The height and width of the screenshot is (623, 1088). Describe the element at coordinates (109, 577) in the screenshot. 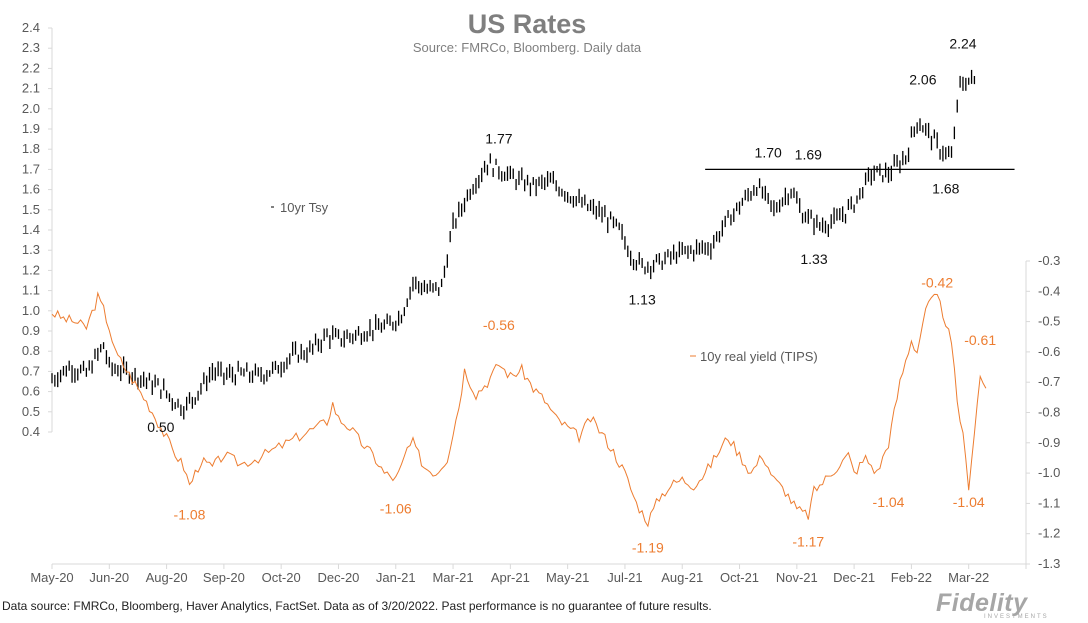

I see `x-axis-tick-label: Jun-20` at that location.